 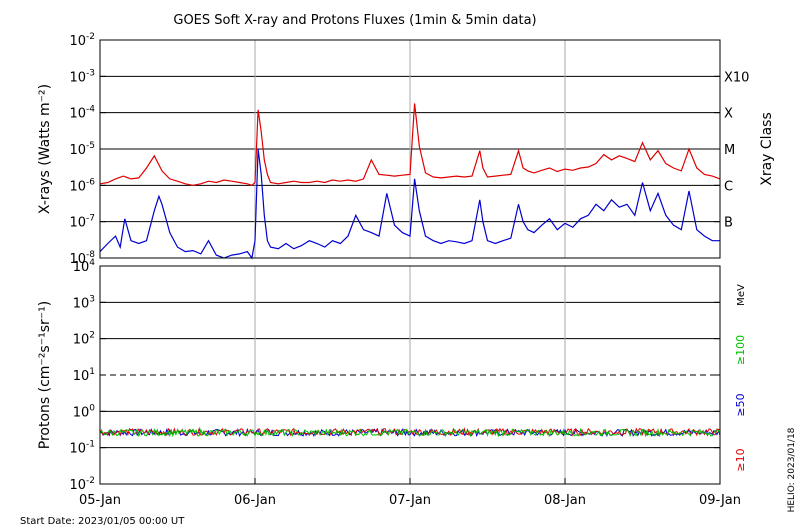 I want to click on start-date: Start Date: 2023/01/05 00:00 UT, so click(x=102, y=521).